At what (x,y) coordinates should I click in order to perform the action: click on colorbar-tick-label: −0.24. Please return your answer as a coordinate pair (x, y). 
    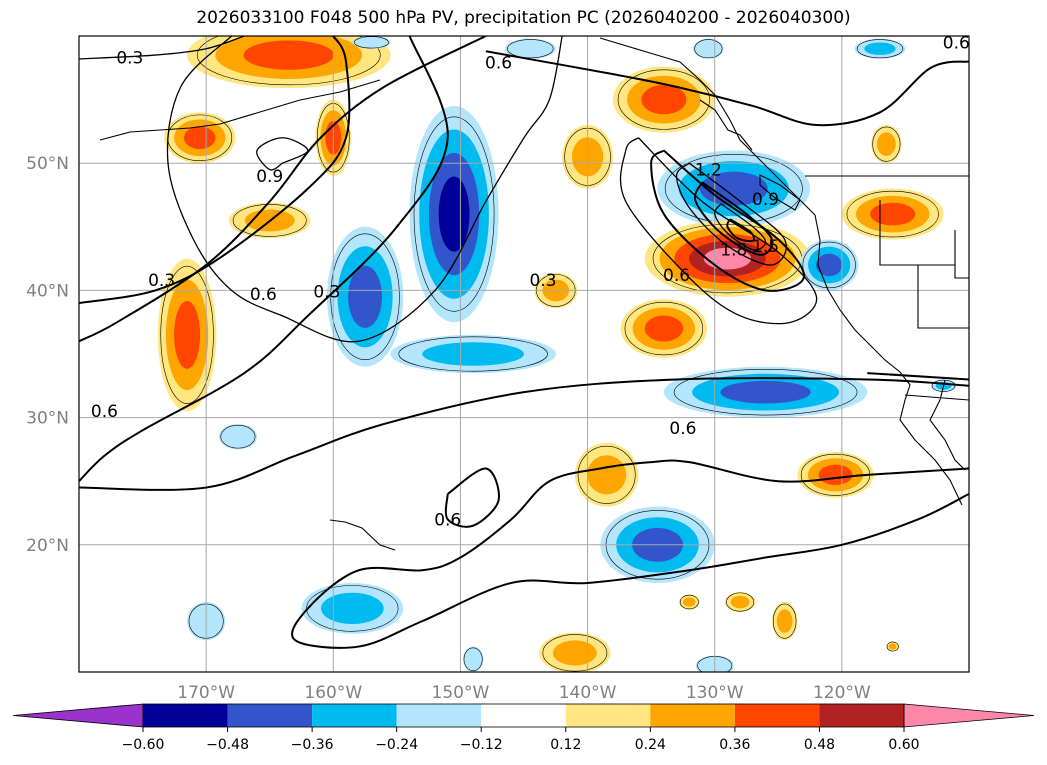
    Looking at the image, I should click on (396, 745).